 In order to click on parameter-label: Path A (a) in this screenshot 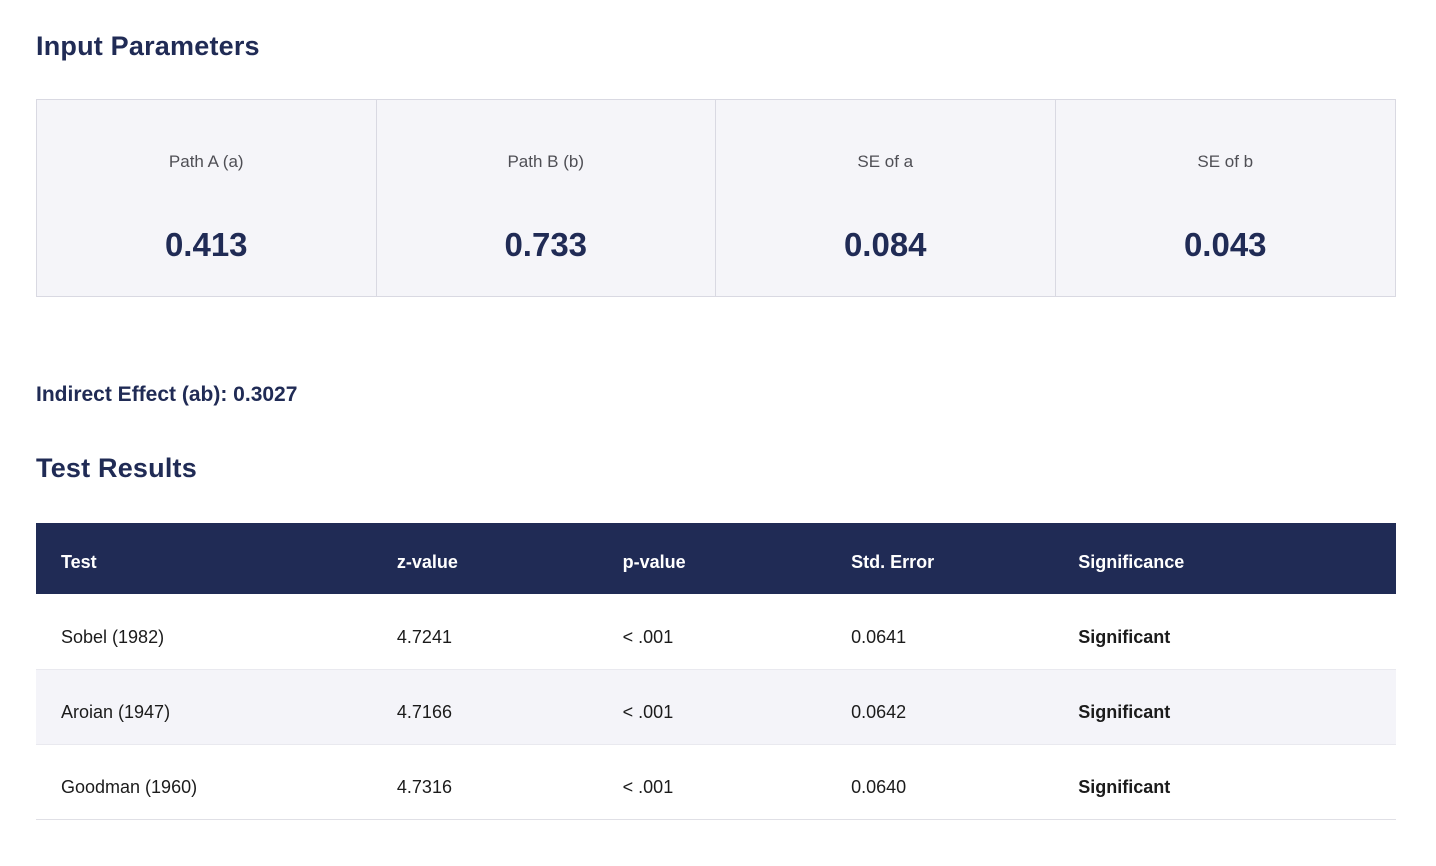, I will do `click(206, 162)`.